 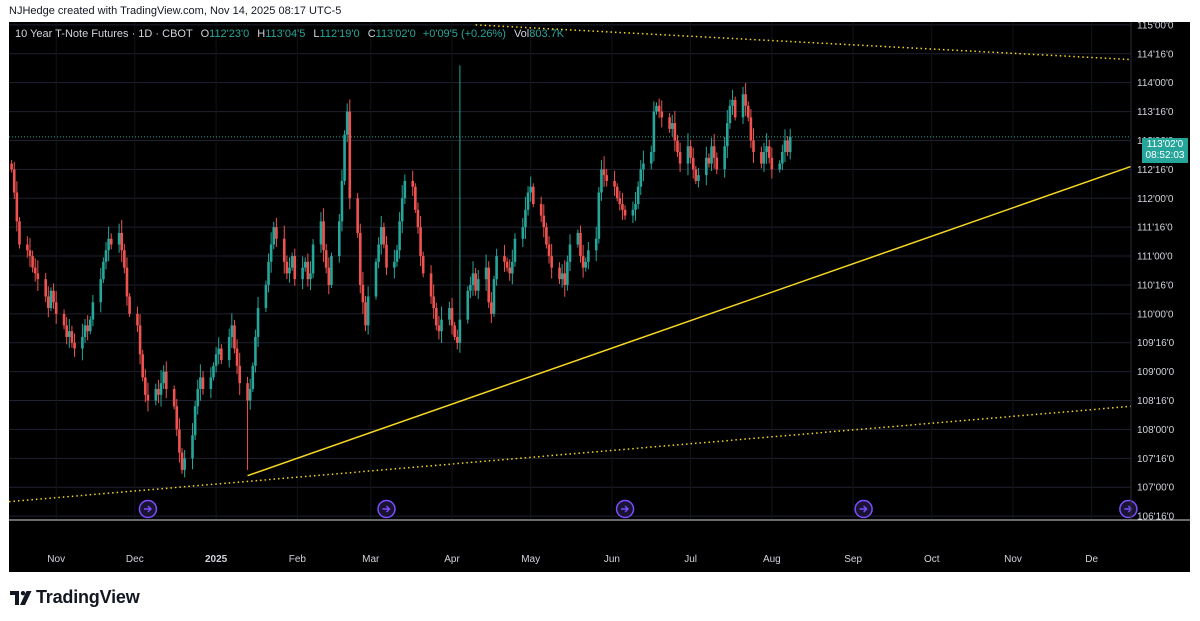 I want to click on low-value: 112'19'0, so click(x=339, y=34).